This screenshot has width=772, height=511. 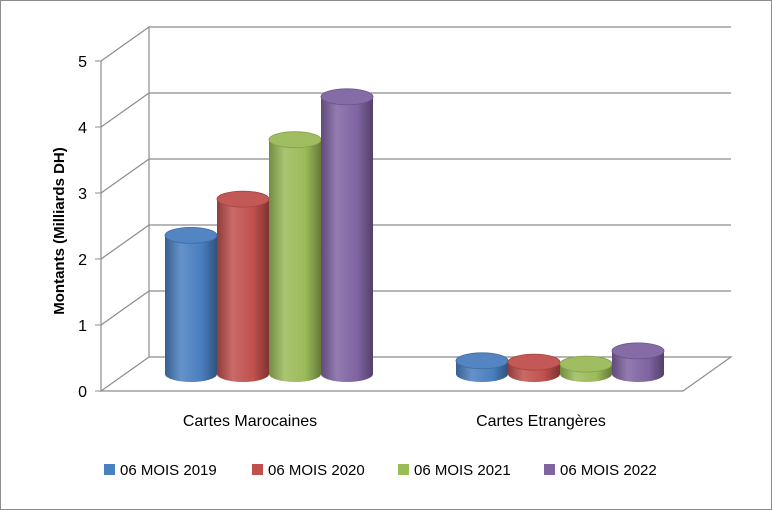 I want to click on y-tick-label: 2, so click(x=82, y=260).